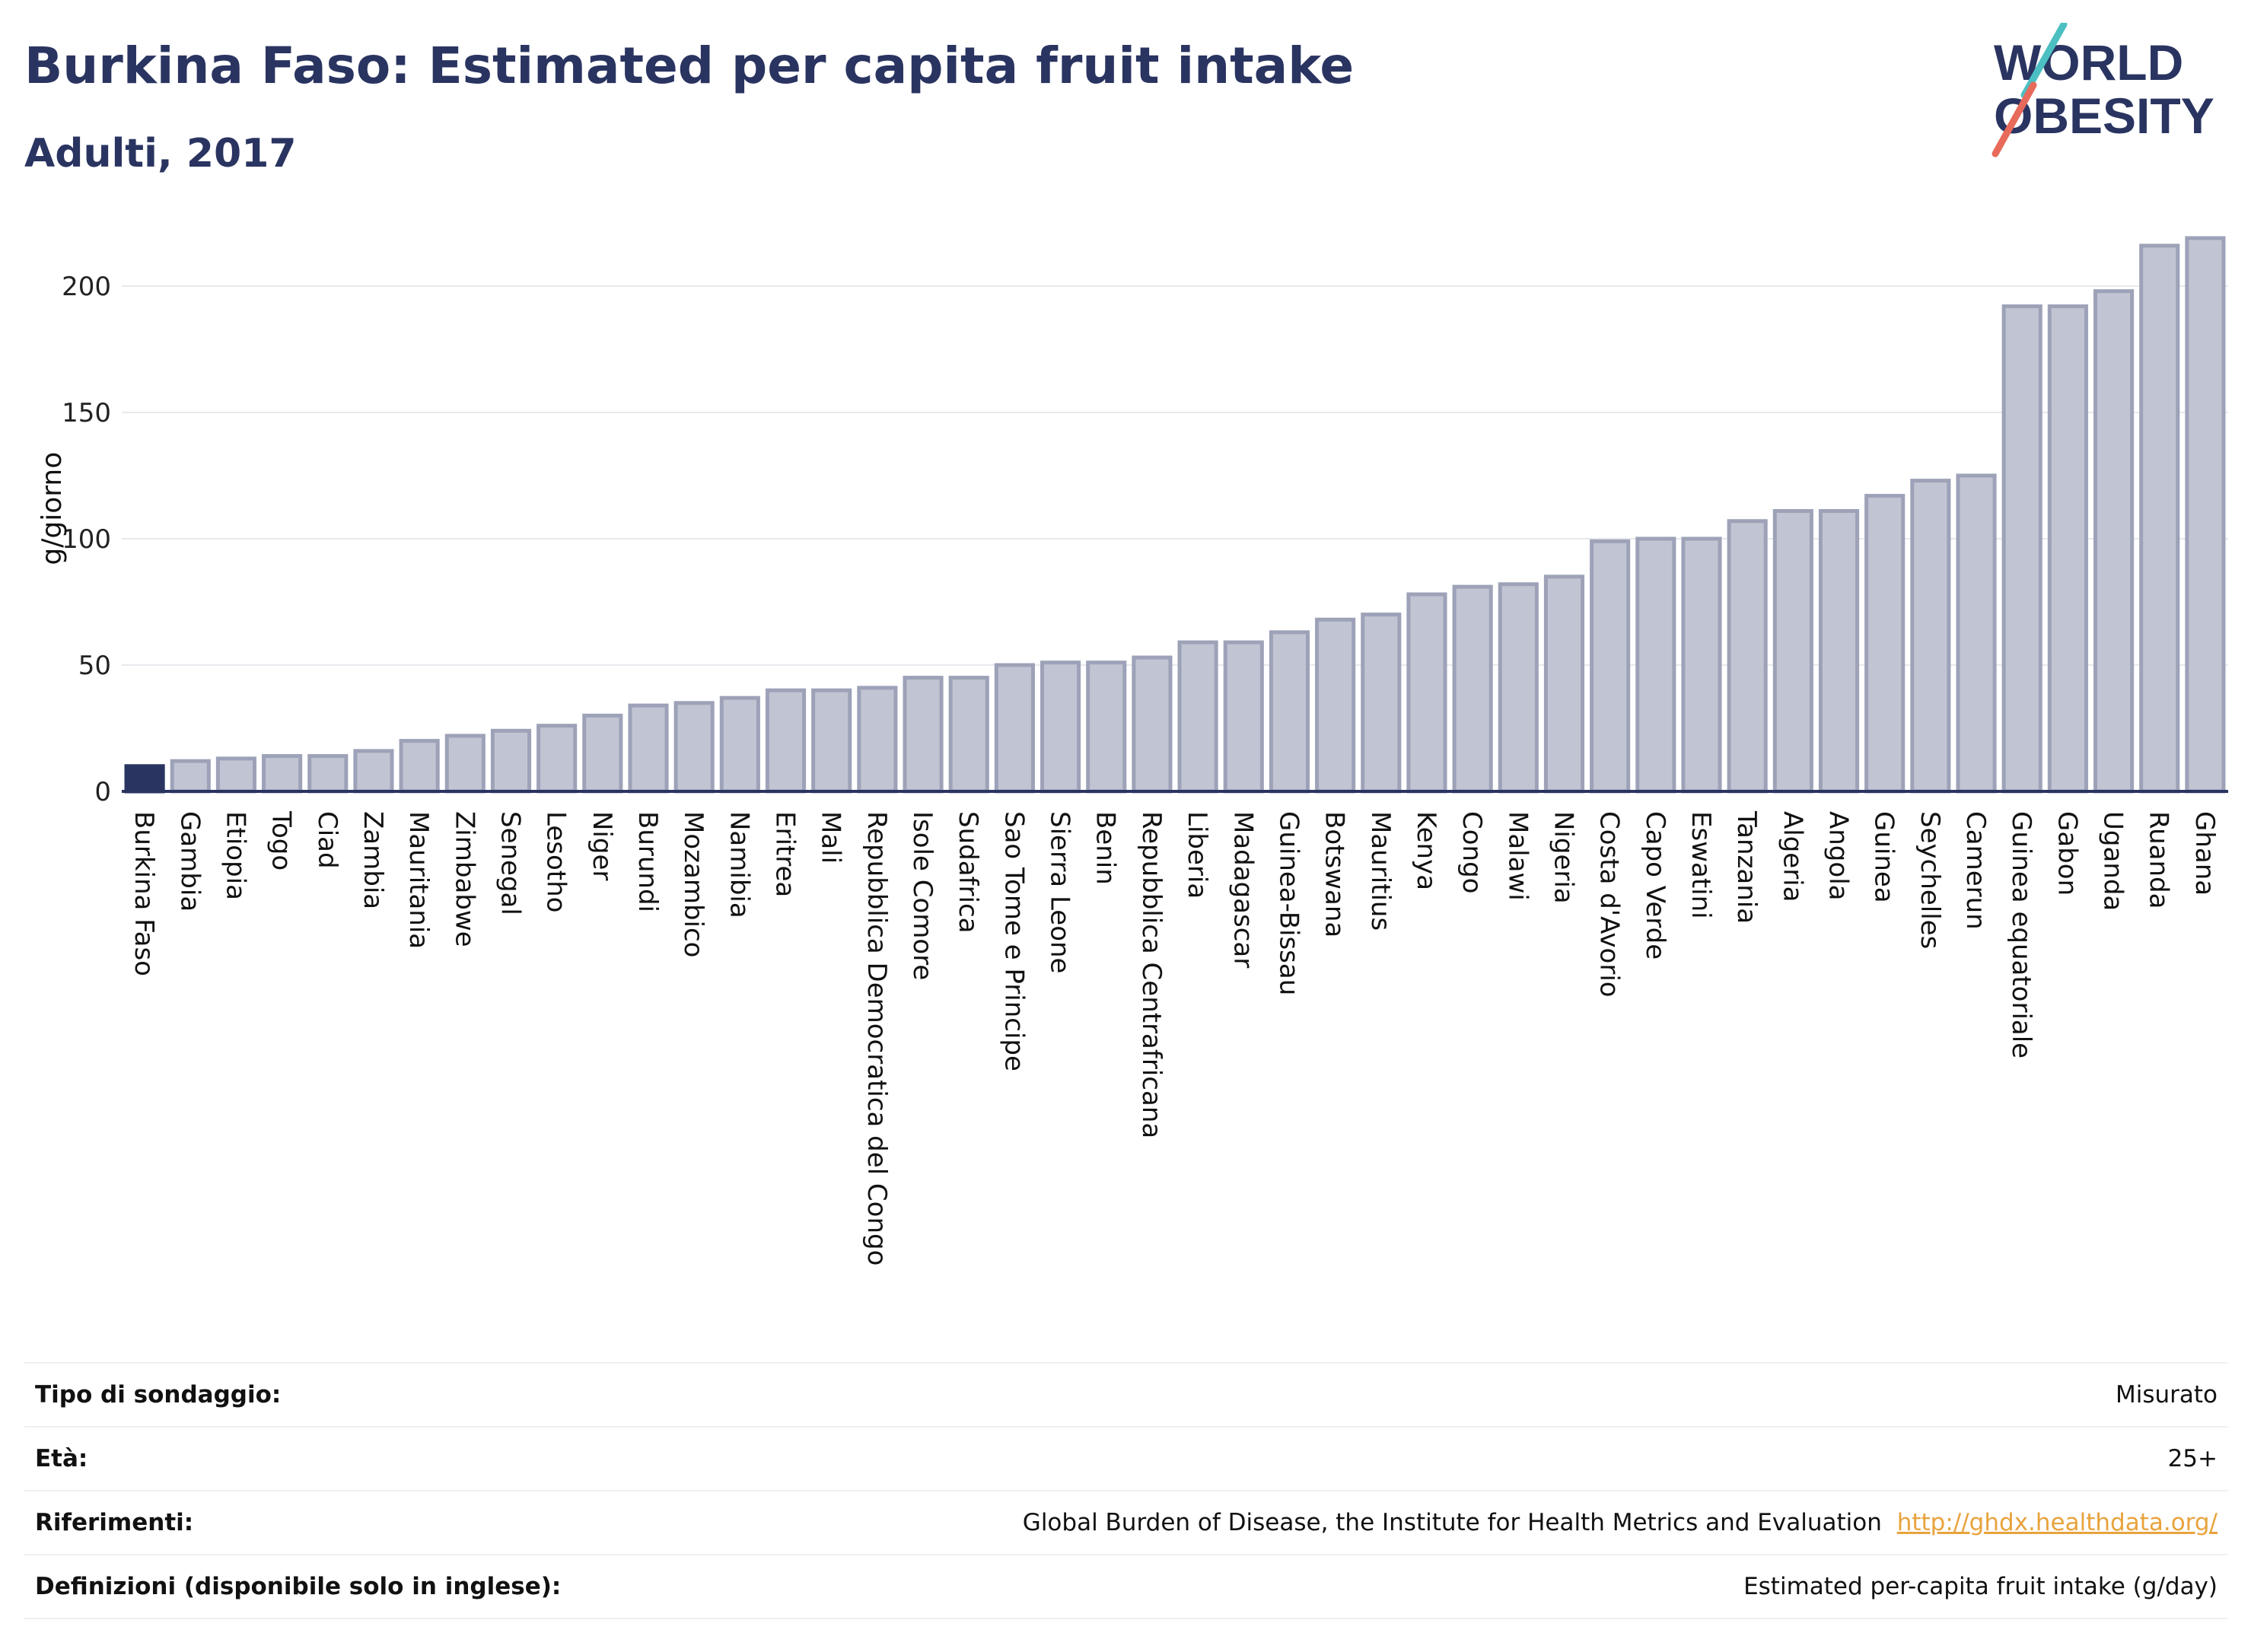 The height and width of the screenshot is (1652, 2251). I want to click on x-tick-label: Eritrea, so click(785, 854).